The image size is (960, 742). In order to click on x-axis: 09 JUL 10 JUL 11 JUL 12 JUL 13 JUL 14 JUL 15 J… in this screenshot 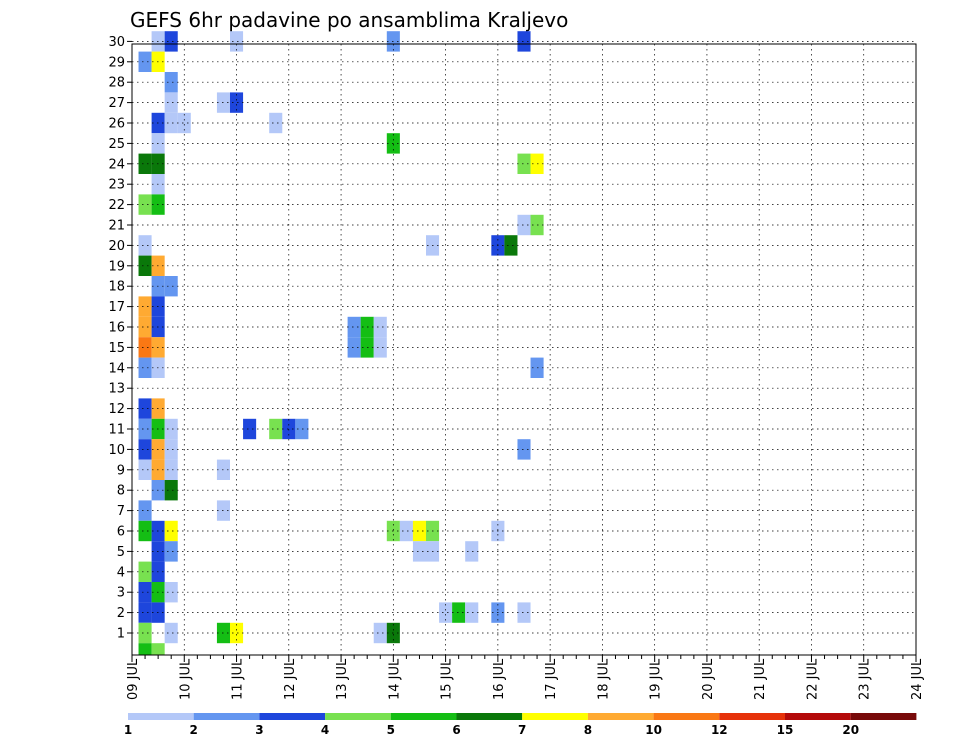, I will do `click(525, 677)`.